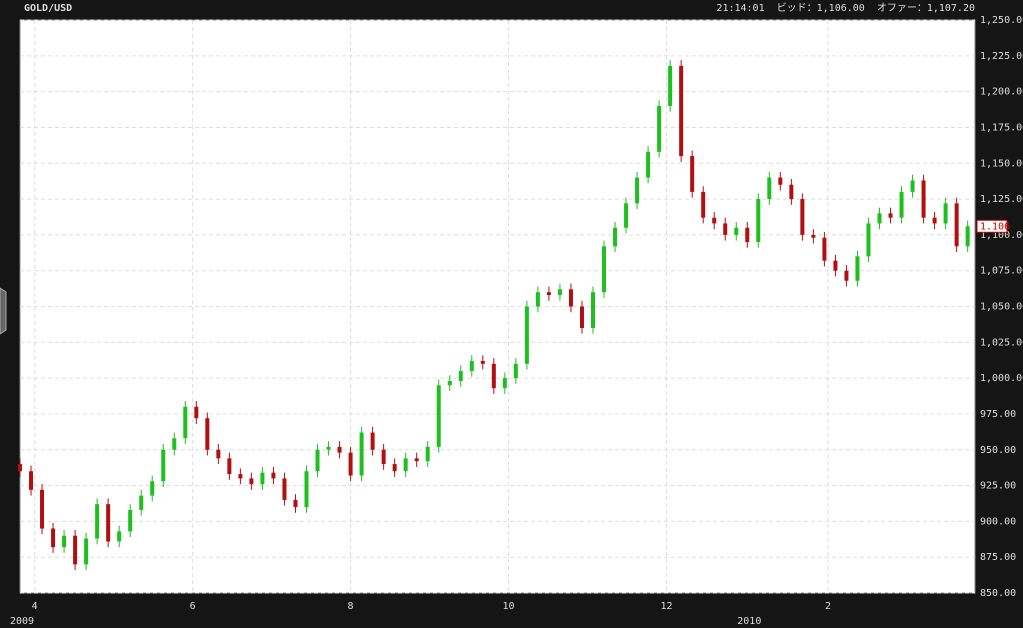 This screenshot has height=628, width=1023. Describe the element at coordinates (845, 8) in the screenshot. I see `quote: 21:14:01 ビッド：1,106.00 オファー：1,107.20` at that location.